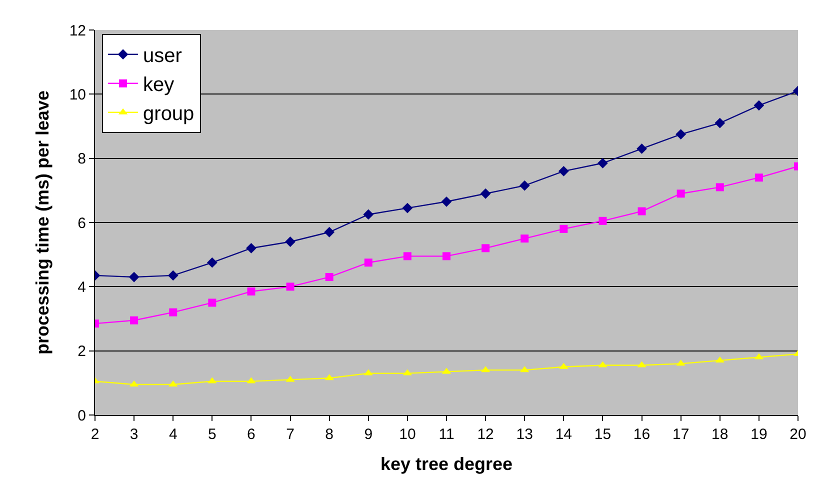  Describe the element at coordinates (82, 415) in the screenshot. I see `y-tick-label: 0` at that location.